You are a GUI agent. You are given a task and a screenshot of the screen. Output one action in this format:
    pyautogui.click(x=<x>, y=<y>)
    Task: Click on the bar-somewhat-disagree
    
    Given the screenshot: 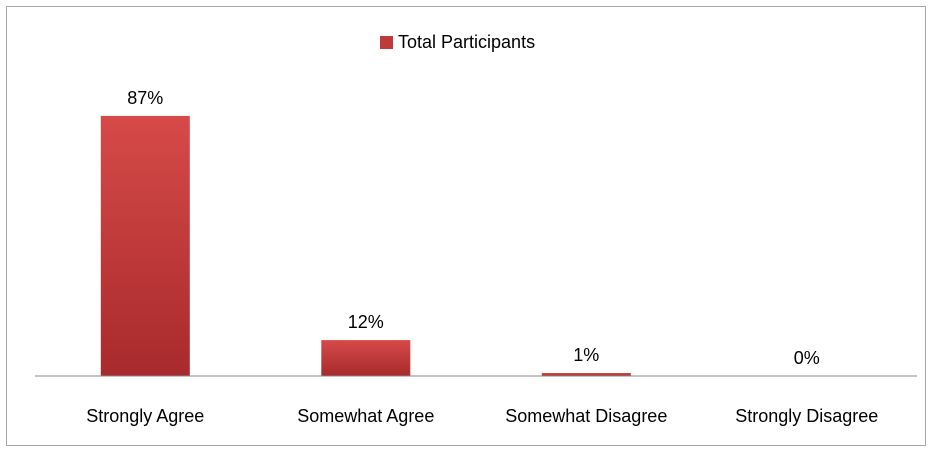 What is the action you would take?
    pyautogui.click(x=586, y=374)
    